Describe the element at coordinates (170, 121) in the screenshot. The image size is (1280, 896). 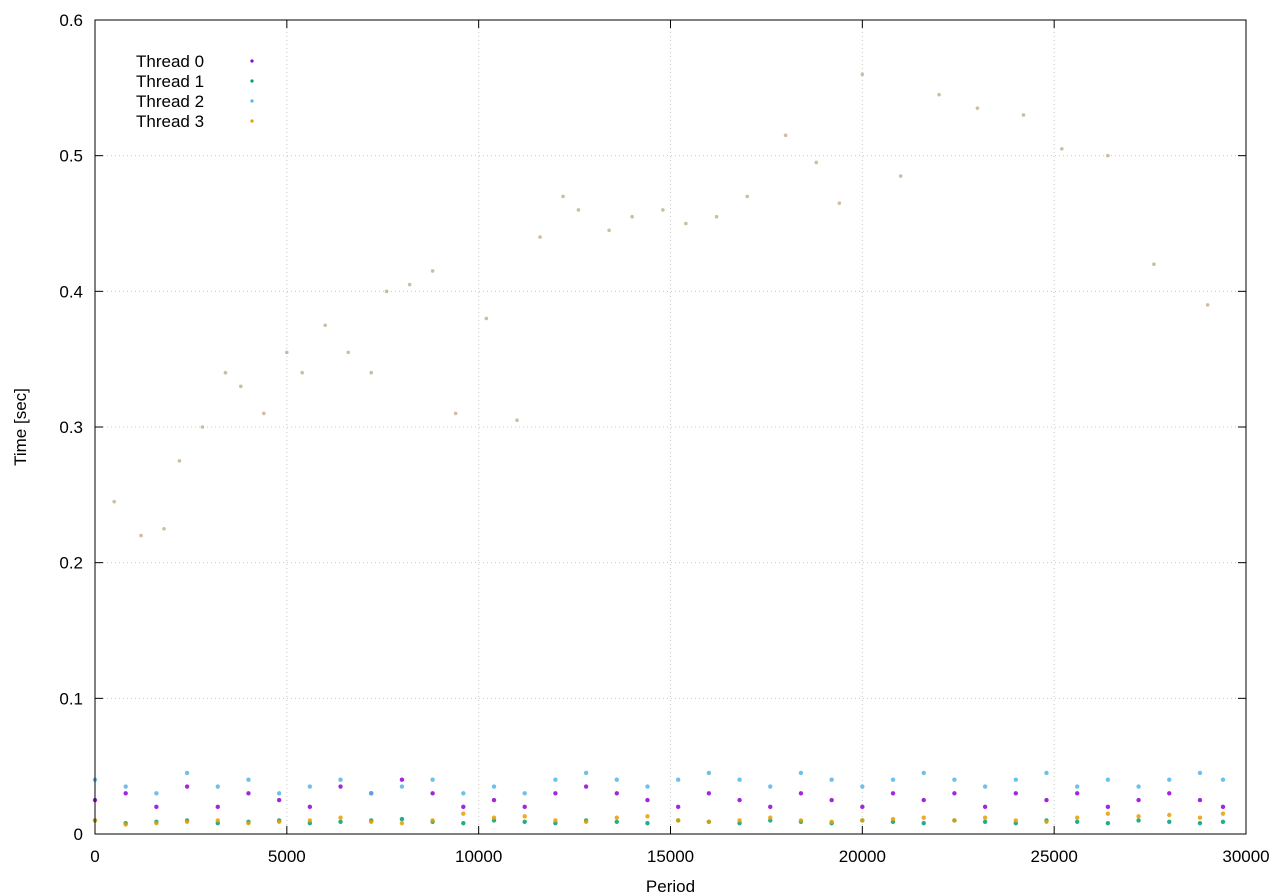
I see `legend-label-thread-3: Thread 3` at that location.